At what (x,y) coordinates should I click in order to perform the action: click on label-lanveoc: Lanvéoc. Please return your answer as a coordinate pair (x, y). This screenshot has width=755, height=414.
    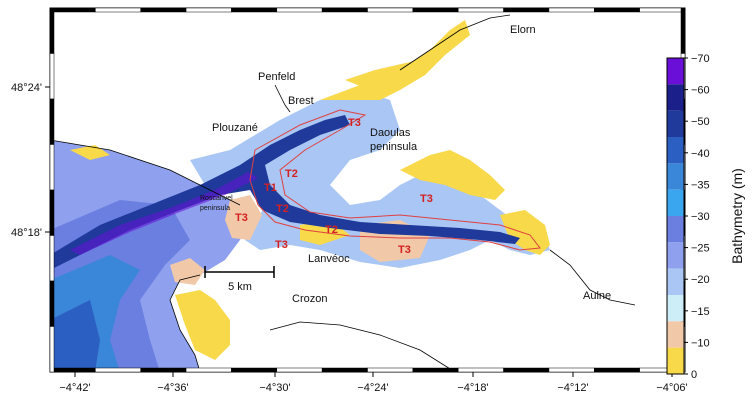
    Looking at the image, I should click on (329, 259).